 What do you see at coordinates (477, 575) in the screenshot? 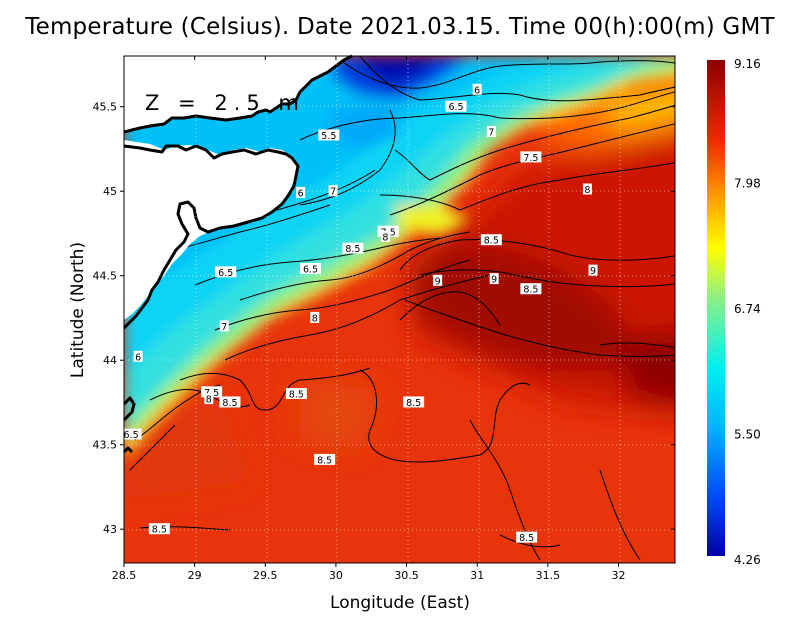
I see `x-tick-label: 31` at bounding box center [477, 575].